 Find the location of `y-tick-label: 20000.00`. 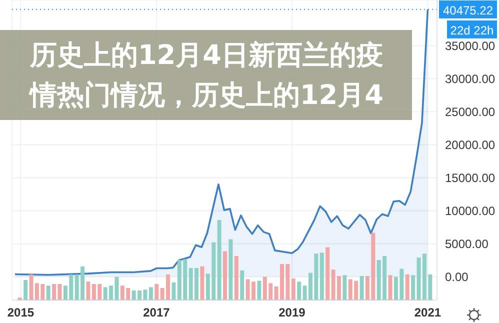

y-tick-label: 20000.00 is located at coordinates (470, 145).